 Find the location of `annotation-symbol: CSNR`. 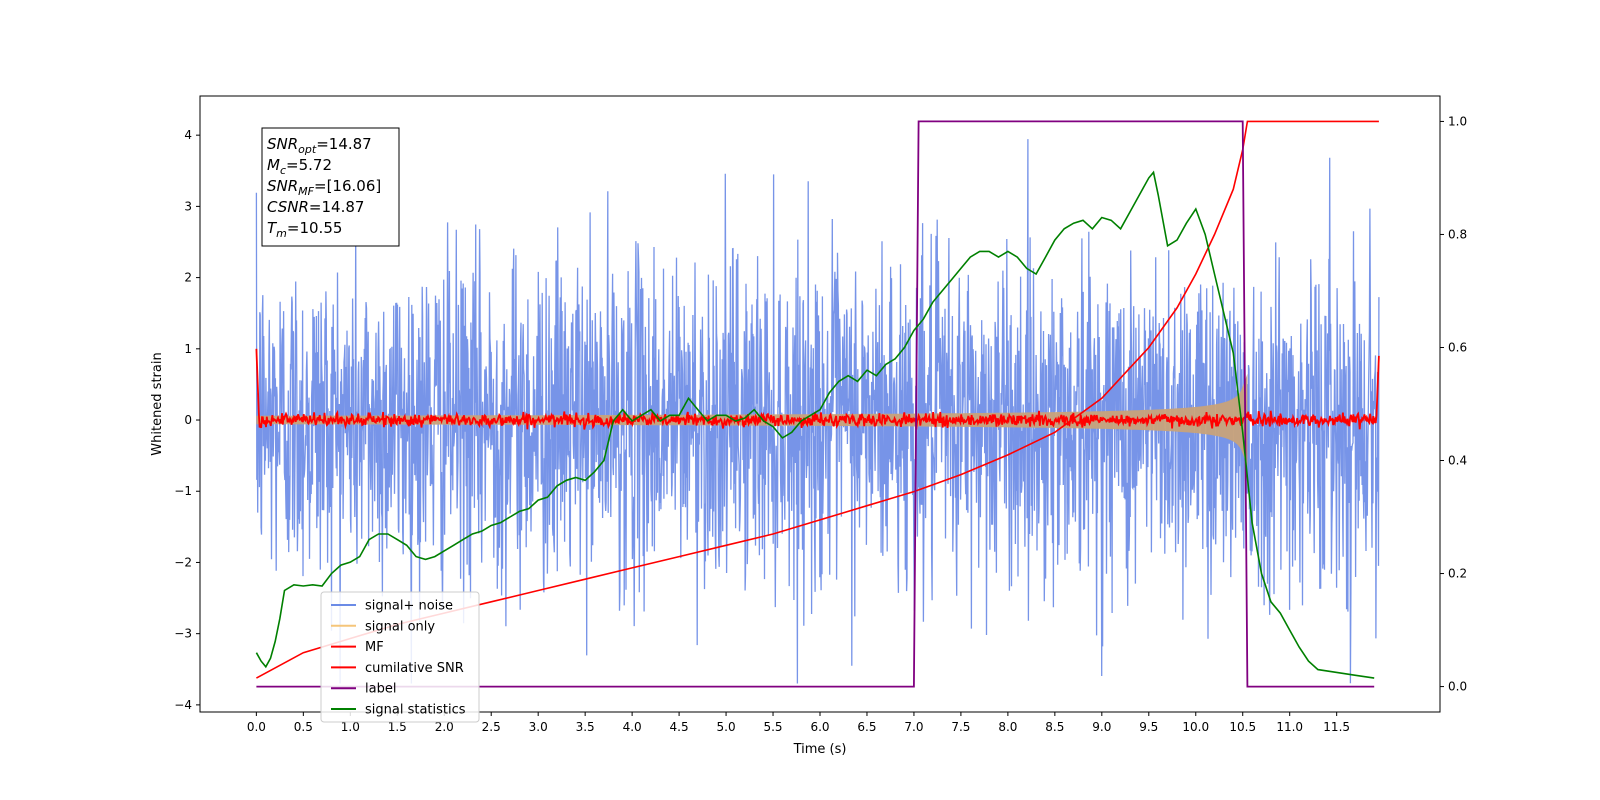

annotation-symbol: CSNR is located at coordinates (288, 207).